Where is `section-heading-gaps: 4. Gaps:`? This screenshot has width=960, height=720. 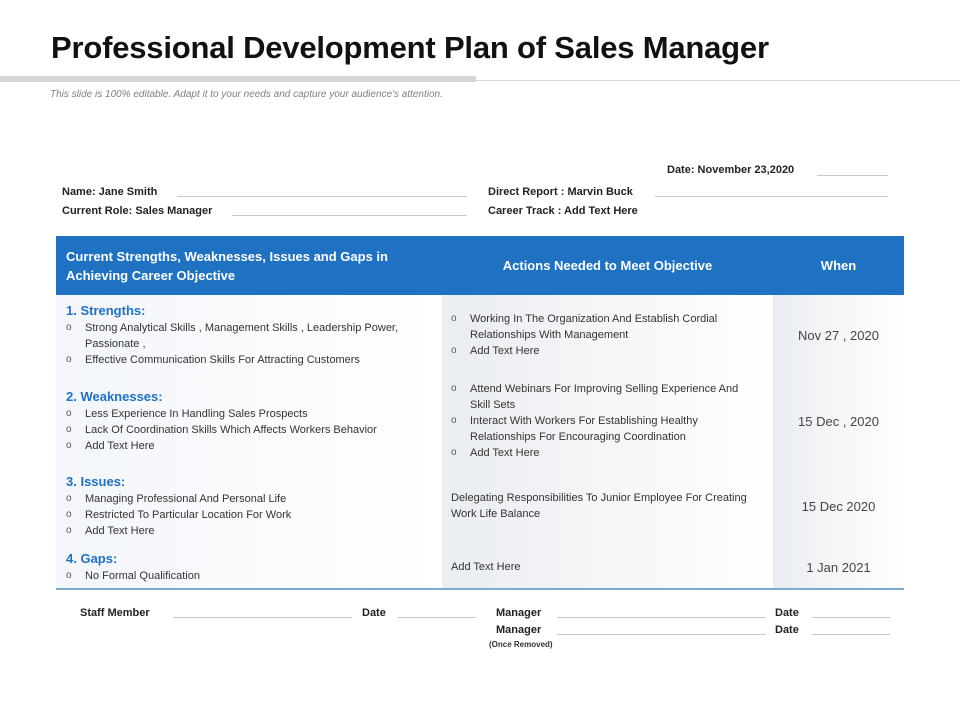 section-heading-gaps: 4. Gaps: is located at coordinates (92, 558).